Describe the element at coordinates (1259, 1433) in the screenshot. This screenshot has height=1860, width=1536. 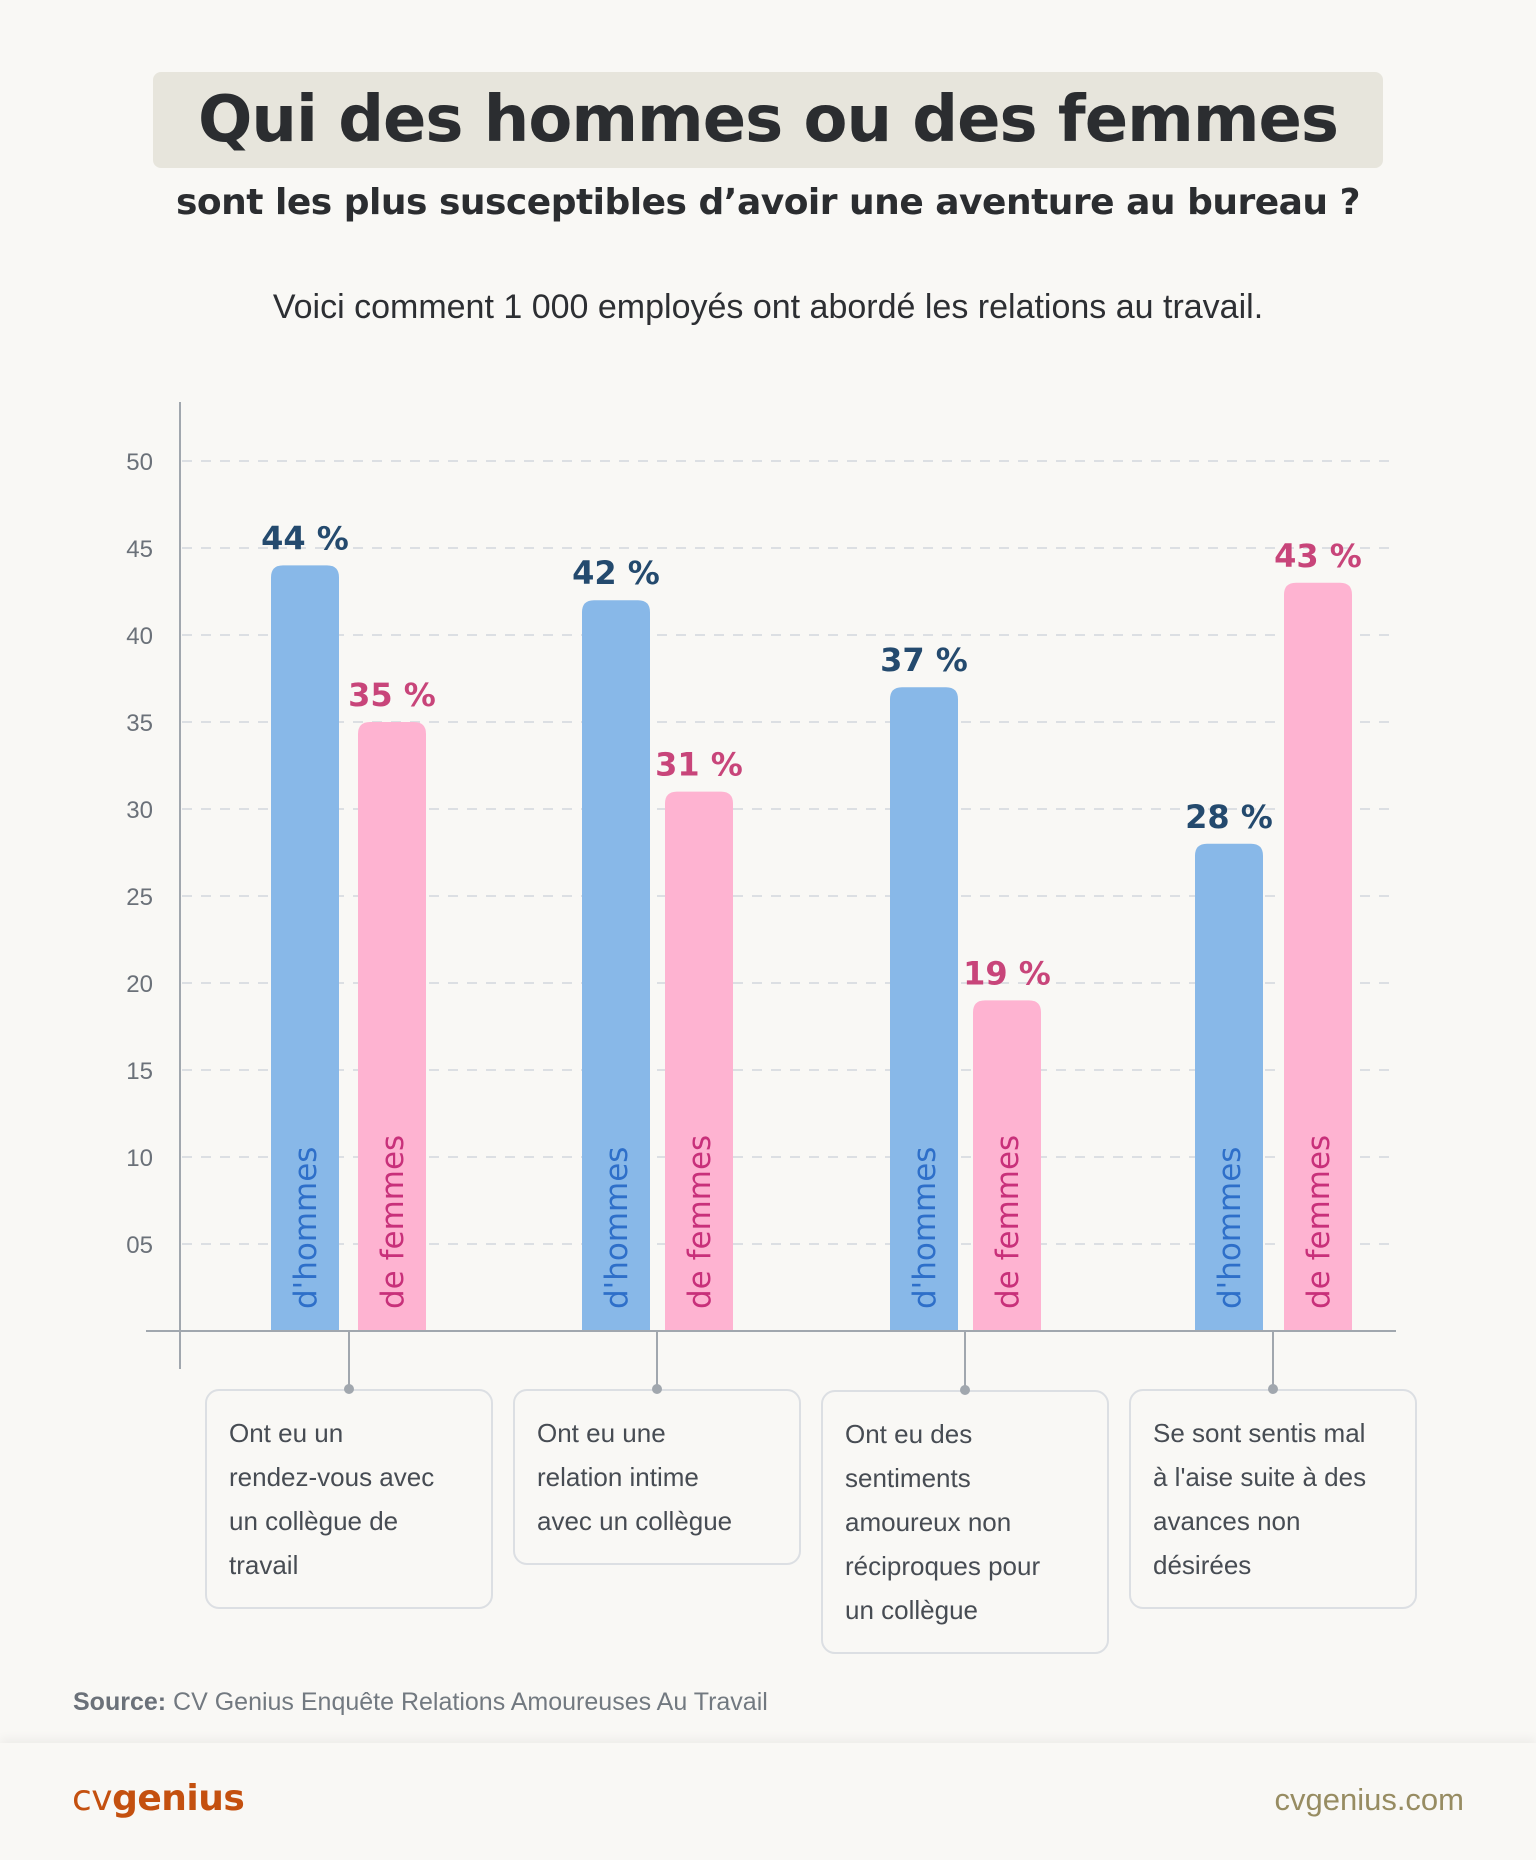
I see `category-label-line: Se sont sentis mal` at that location.